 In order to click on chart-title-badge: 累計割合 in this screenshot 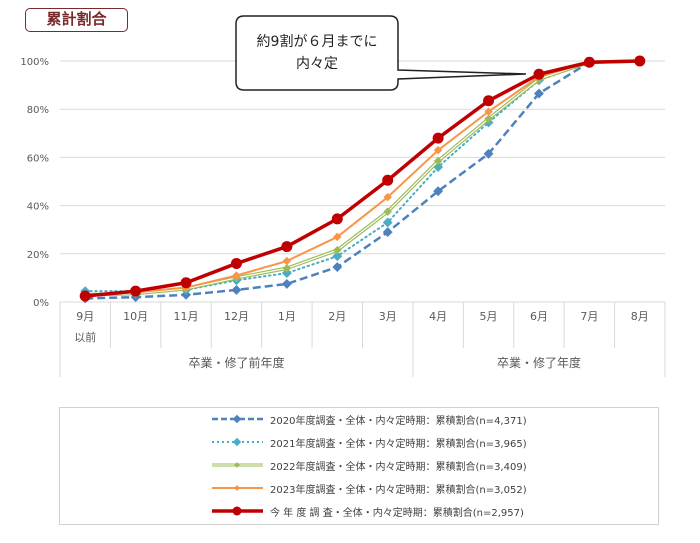, I will do `click(76, 20)`.